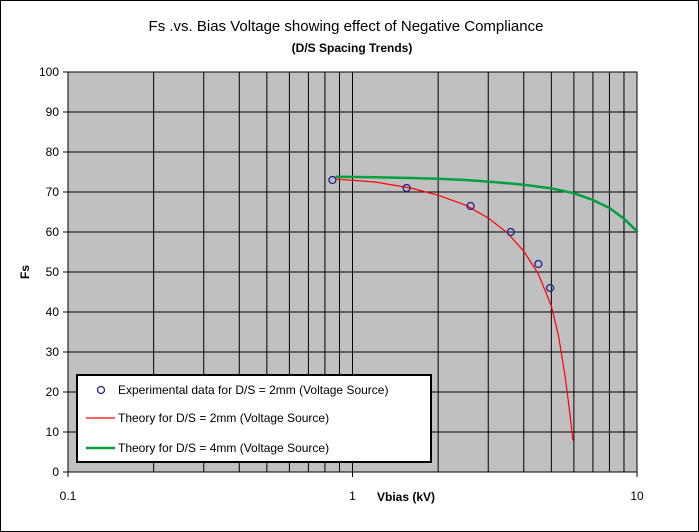 The image size is (699, 532). I want to click on x-tick-label: 10, so click(637, 496).